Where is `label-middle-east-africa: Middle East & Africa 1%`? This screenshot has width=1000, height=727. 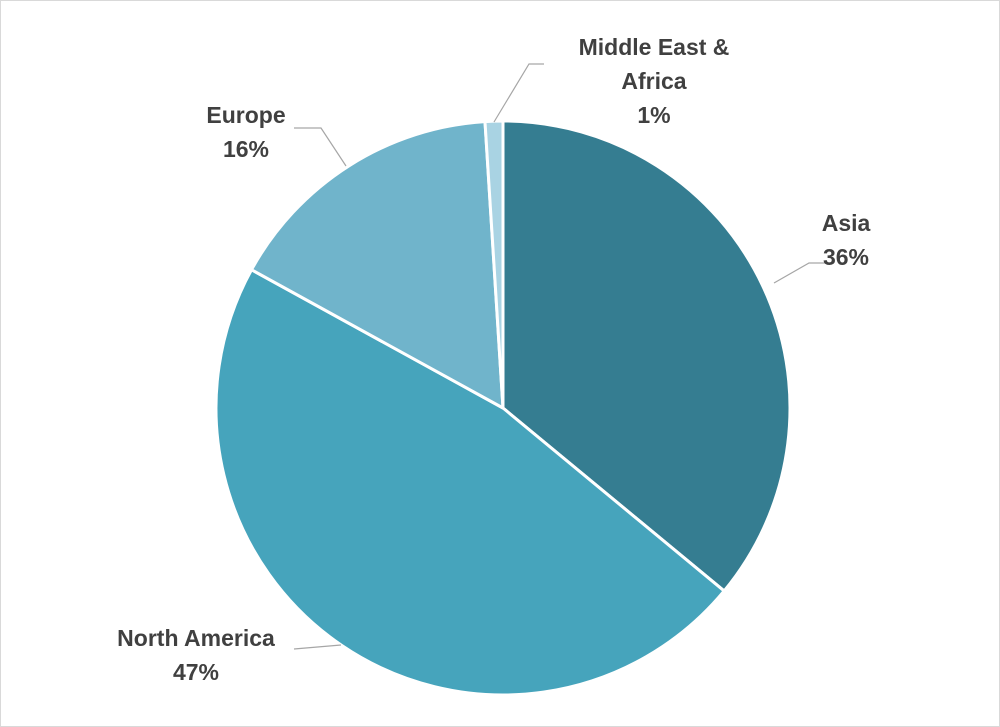
label-middle-east-africa: Middle East & Africa 1% is located at coordinates (654, 81).